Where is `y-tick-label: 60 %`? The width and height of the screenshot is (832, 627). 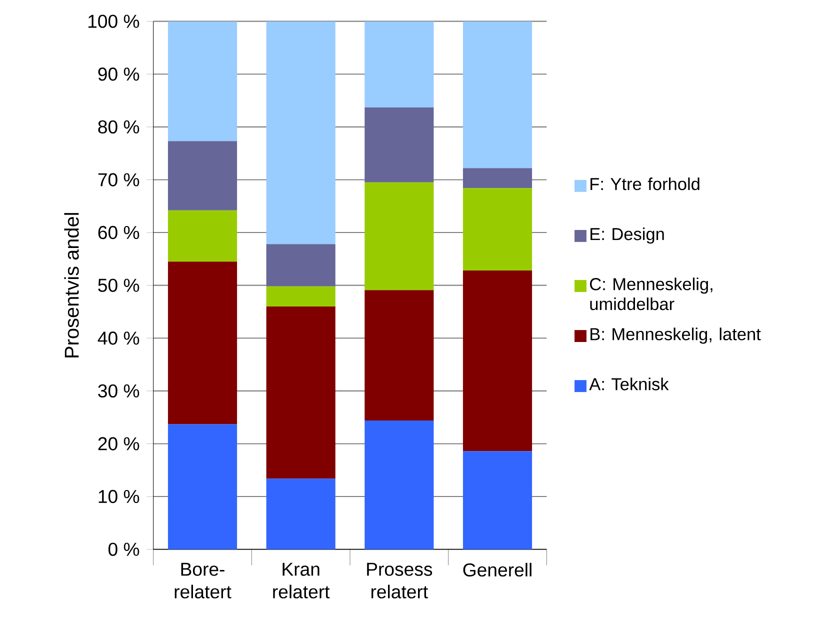 y-tick-label: 60 % is located at coordinates (119, 233).